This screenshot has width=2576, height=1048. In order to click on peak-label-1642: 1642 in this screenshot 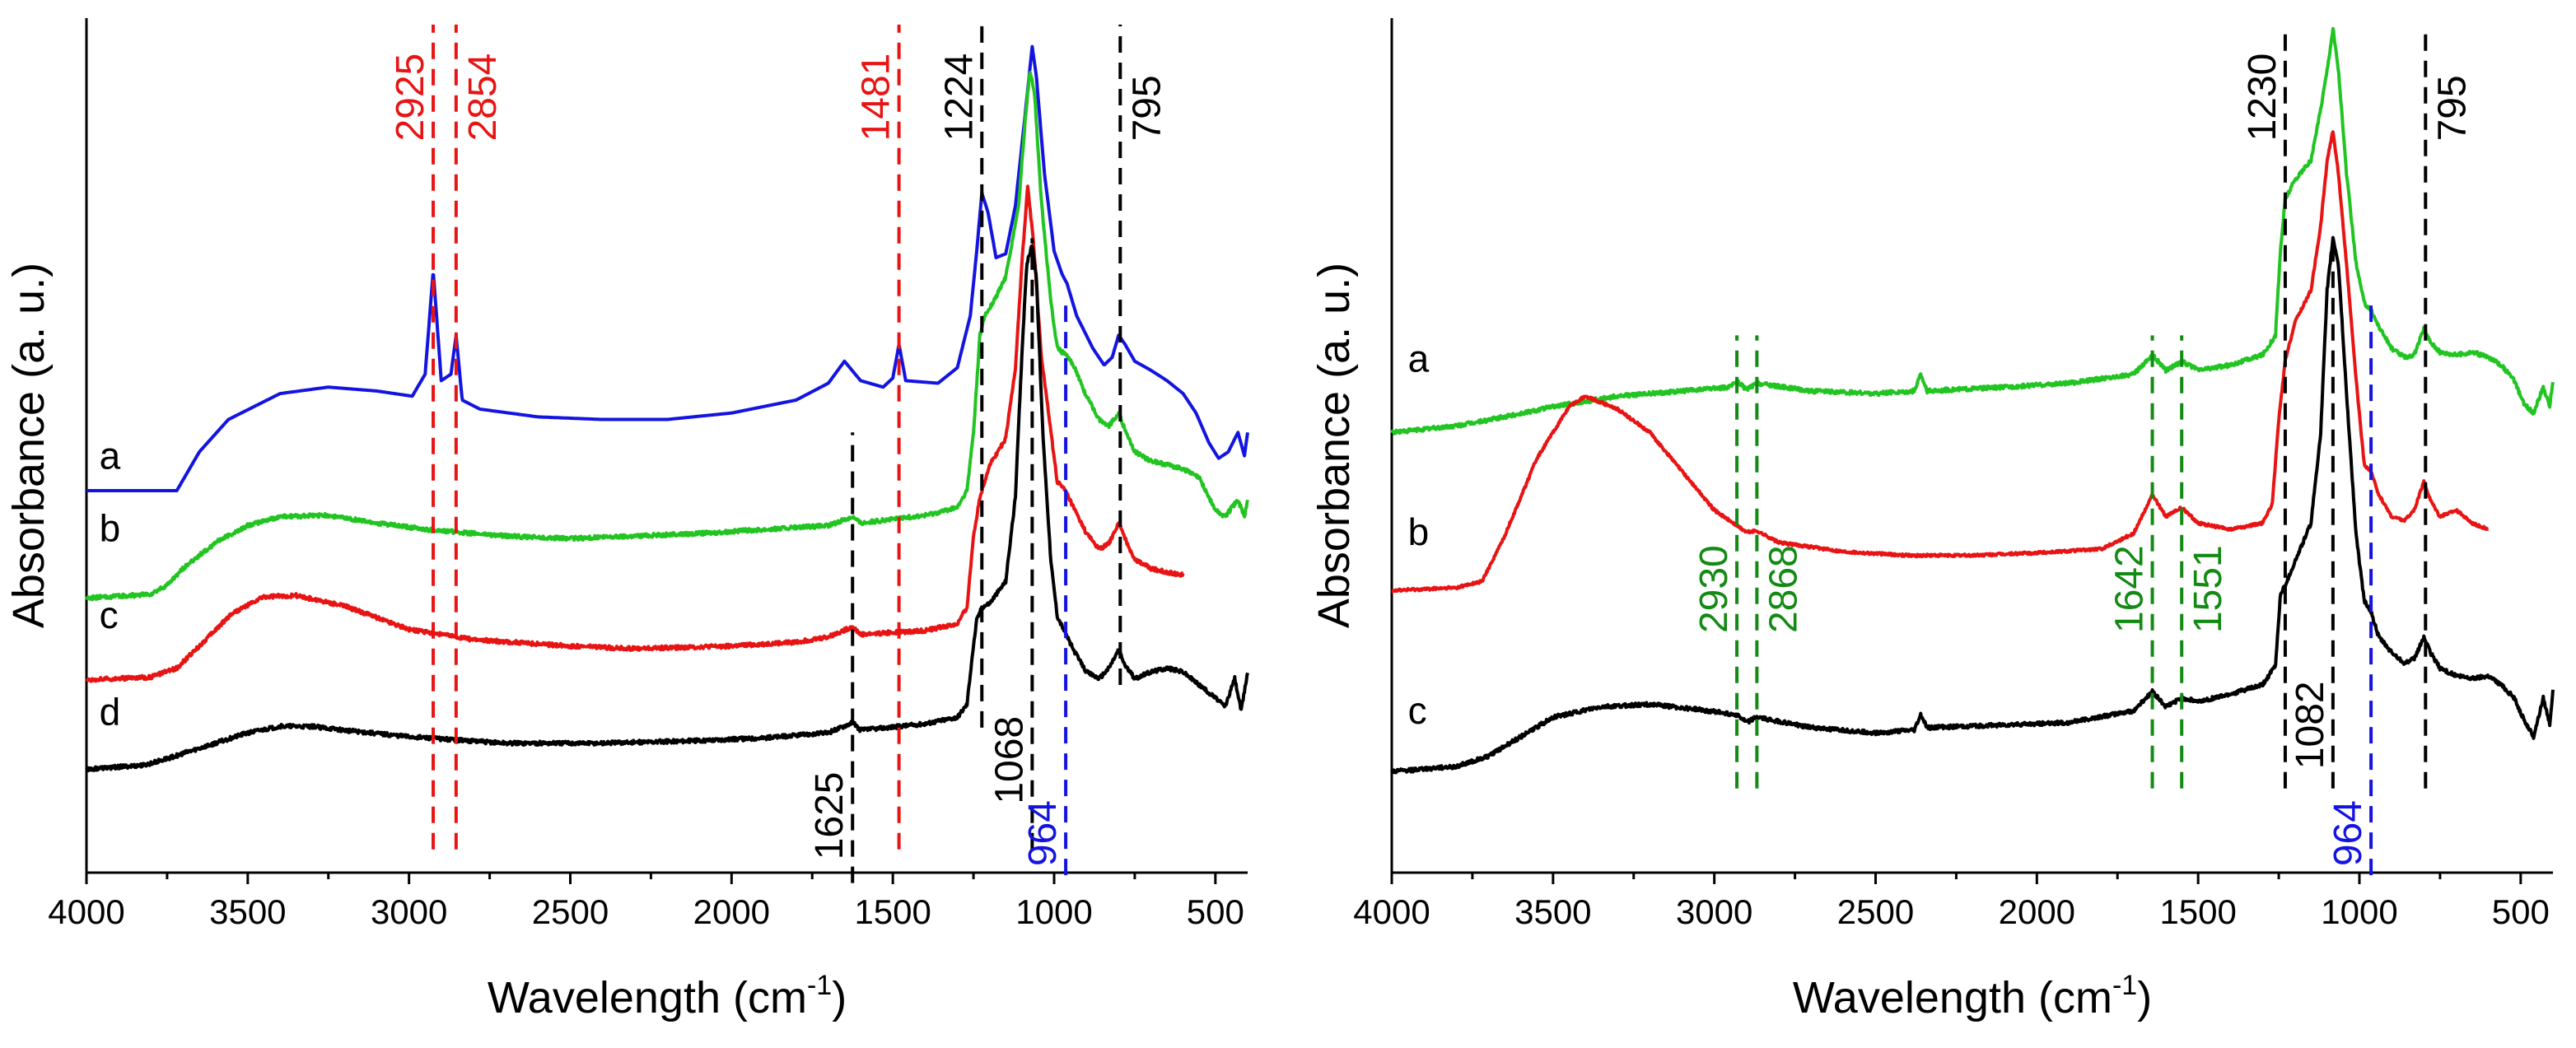, I will do `click(2130, 589)`.